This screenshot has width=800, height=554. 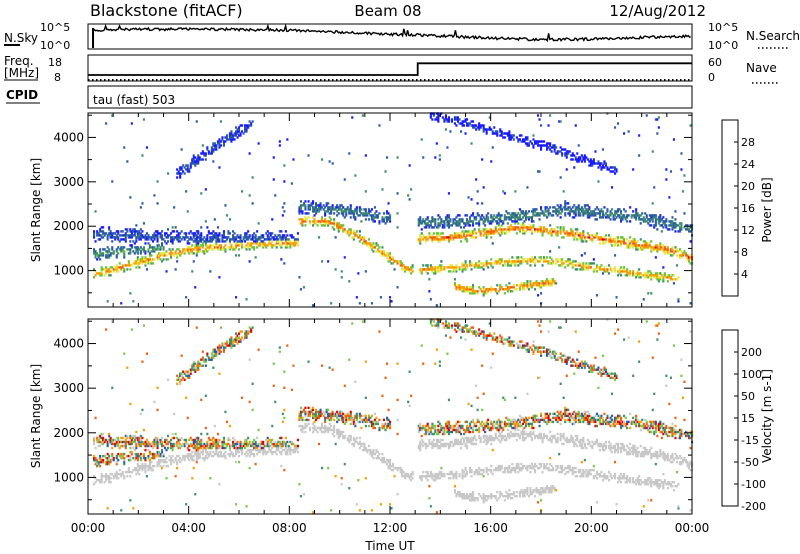 I want to click on noise-sky-label: N.Sky, so click(x=21, y=38).